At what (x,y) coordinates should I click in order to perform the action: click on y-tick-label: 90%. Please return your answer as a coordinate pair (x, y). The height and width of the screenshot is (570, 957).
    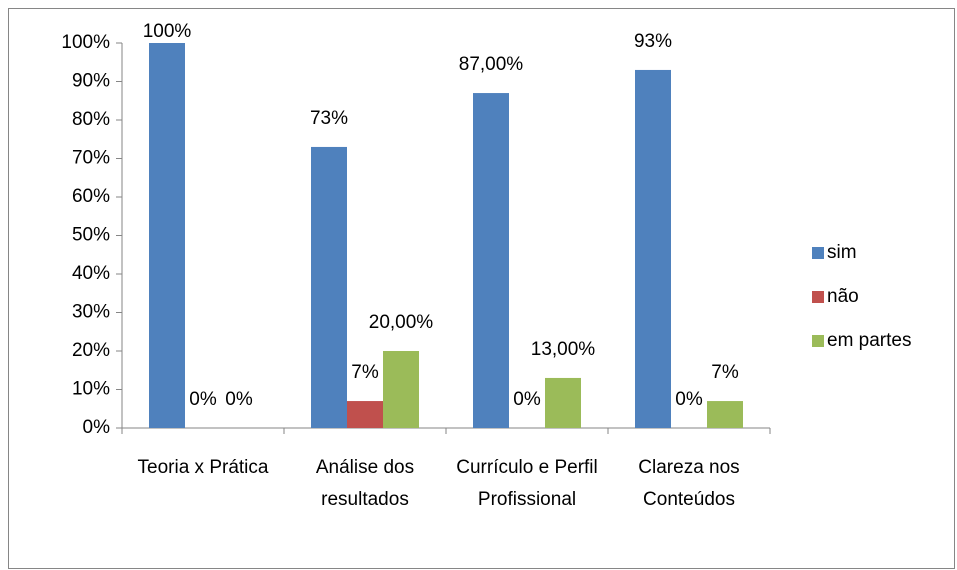
    Looking at the image, I should click on (91, 81).